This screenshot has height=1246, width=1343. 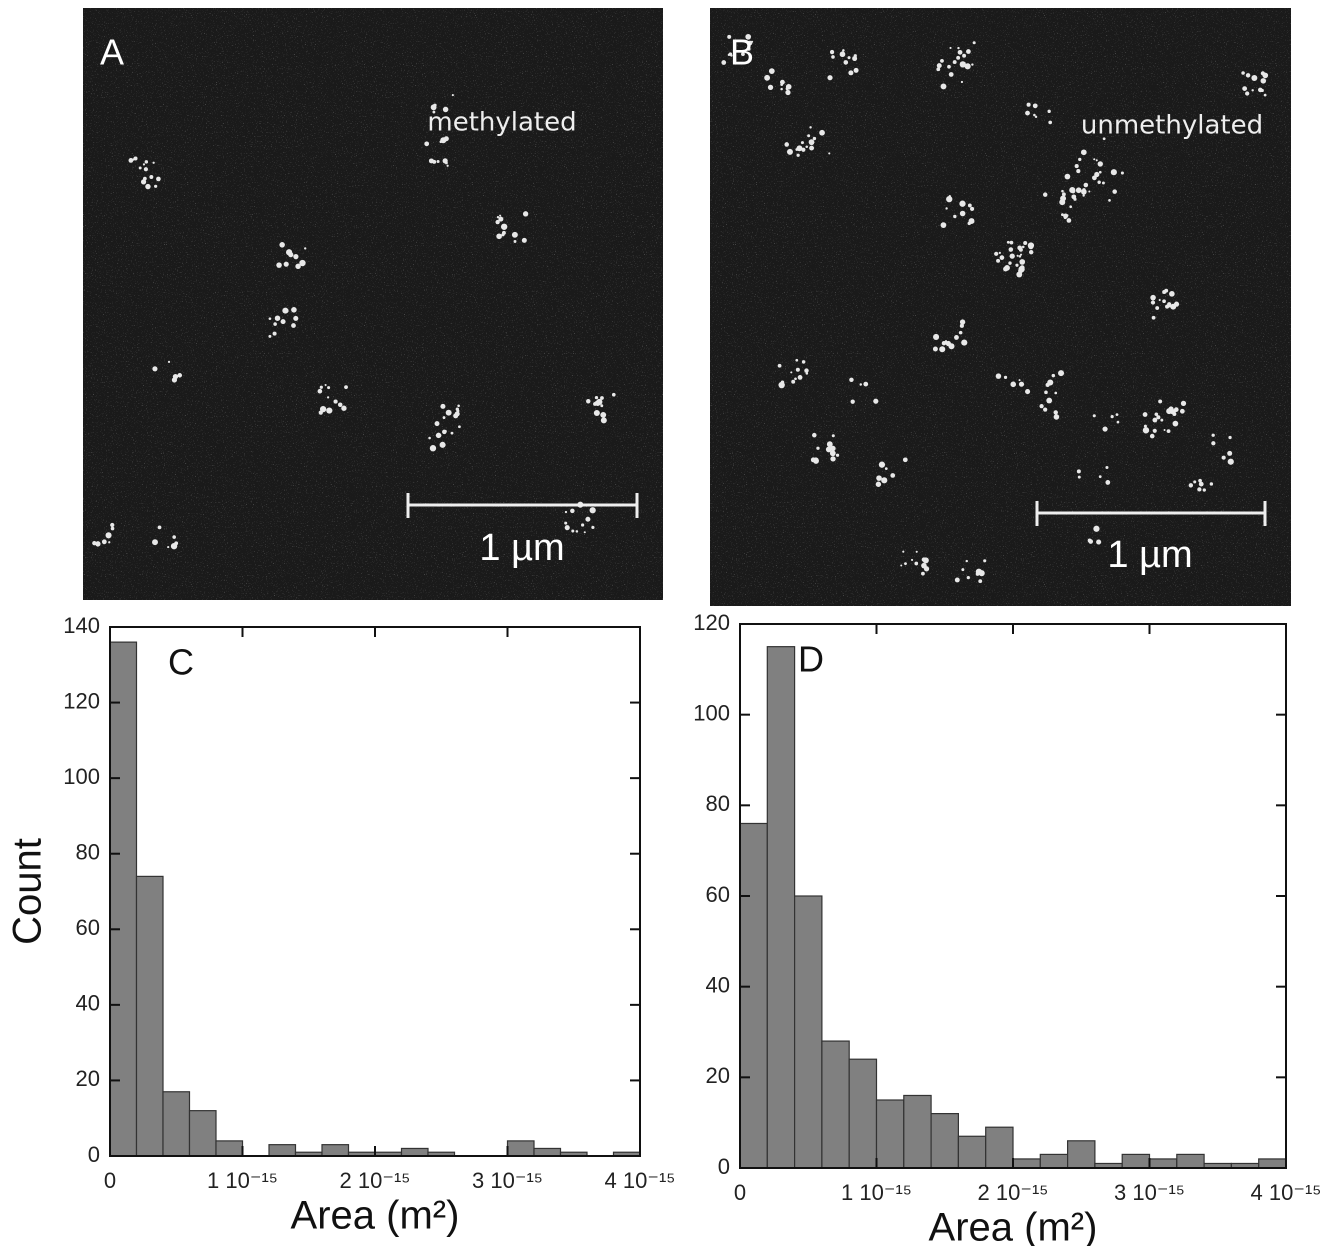 I want to click on y-tick-label: 60, so click(x=718, y=894).